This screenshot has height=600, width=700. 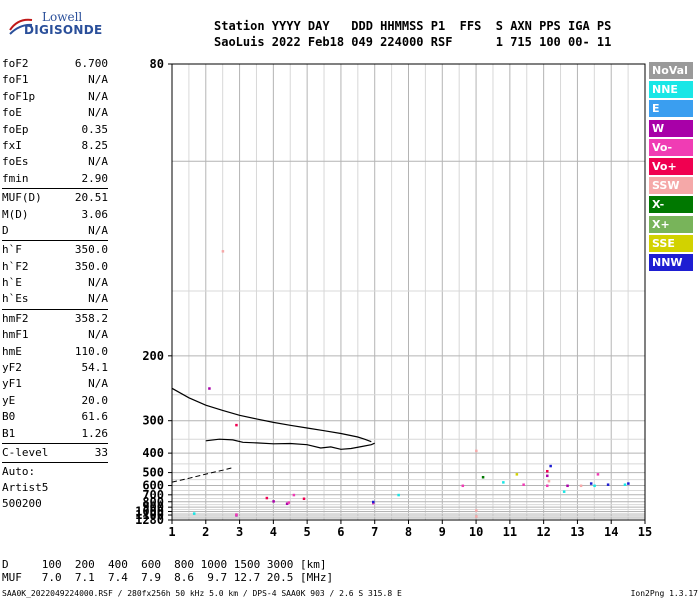 What do you see at coordinates (374, 532) in the screenshot?
I see `x-tick-label: 7` at bounding box center [374, 532].